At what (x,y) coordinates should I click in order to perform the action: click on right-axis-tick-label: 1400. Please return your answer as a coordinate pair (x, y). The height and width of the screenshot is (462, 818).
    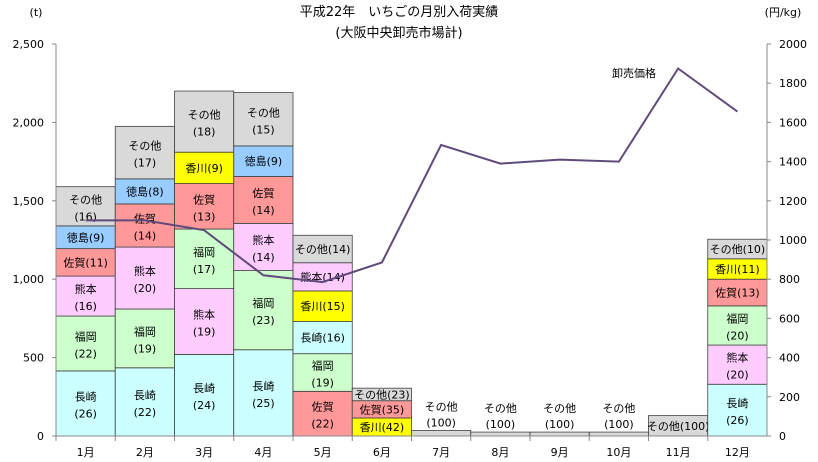
    Looking at the image, I should click on (793, 162).